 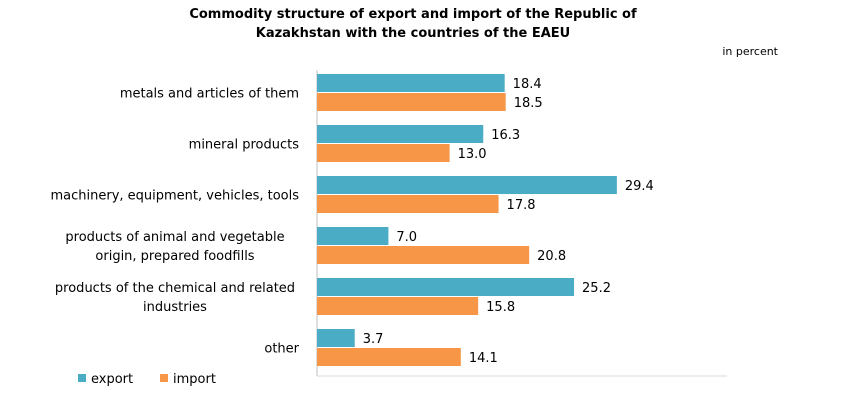 What do you see at coordinates (175, 307) in the screenshot?
I see `category-label: industries` at bounding box center [175, 307].